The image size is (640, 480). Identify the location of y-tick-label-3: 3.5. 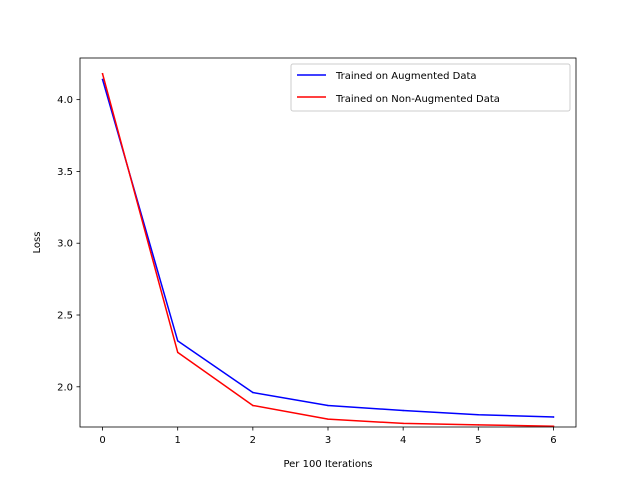
(65, 172).